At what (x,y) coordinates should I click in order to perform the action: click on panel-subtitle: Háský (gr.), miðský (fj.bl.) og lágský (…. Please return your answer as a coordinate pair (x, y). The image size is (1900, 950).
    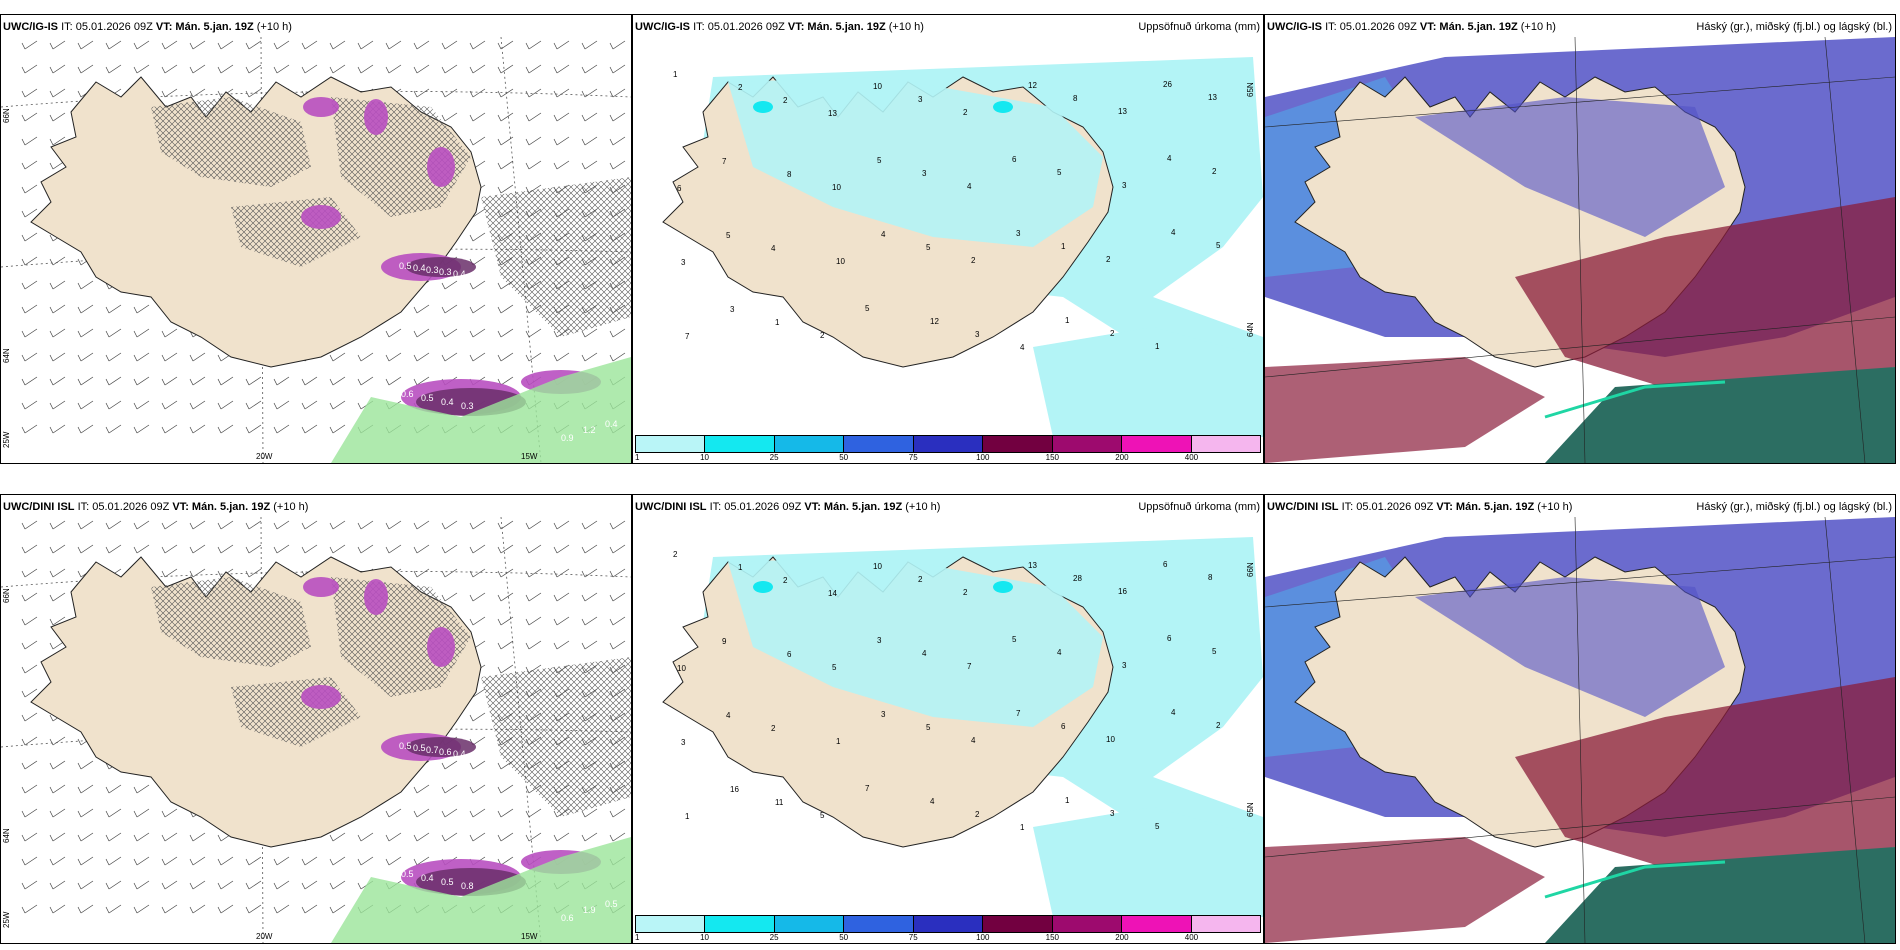
    Looking at the image, I should click on (1794, 27).